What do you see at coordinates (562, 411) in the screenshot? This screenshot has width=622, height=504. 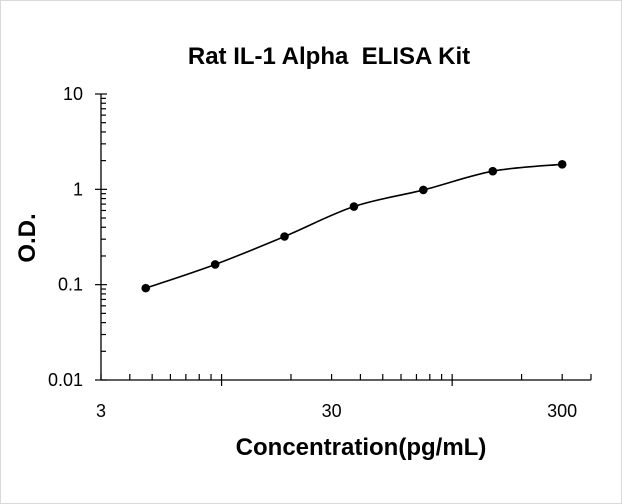 I see `x-tick-label: 300` at bounding box center [562, 411].